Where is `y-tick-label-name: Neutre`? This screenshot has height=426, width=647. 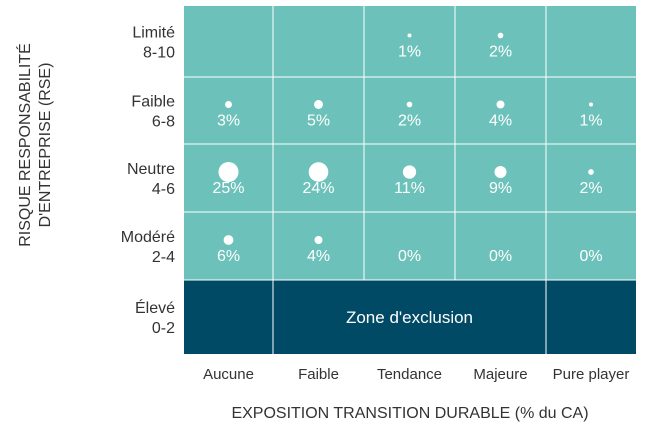 y-tick-label-name: Neutre is located at coordinates (151, 169).